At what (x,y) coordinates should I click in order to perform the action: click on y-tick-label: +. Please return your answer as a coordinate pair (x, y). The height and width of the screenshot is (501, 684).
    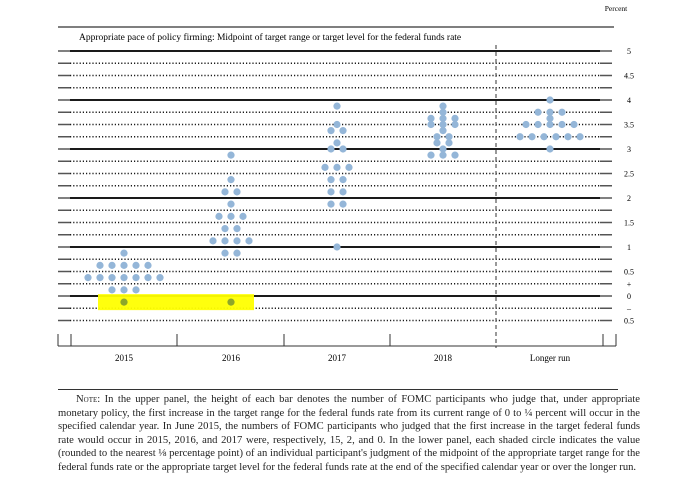
    Looking at the image, I should click on (629, 284).